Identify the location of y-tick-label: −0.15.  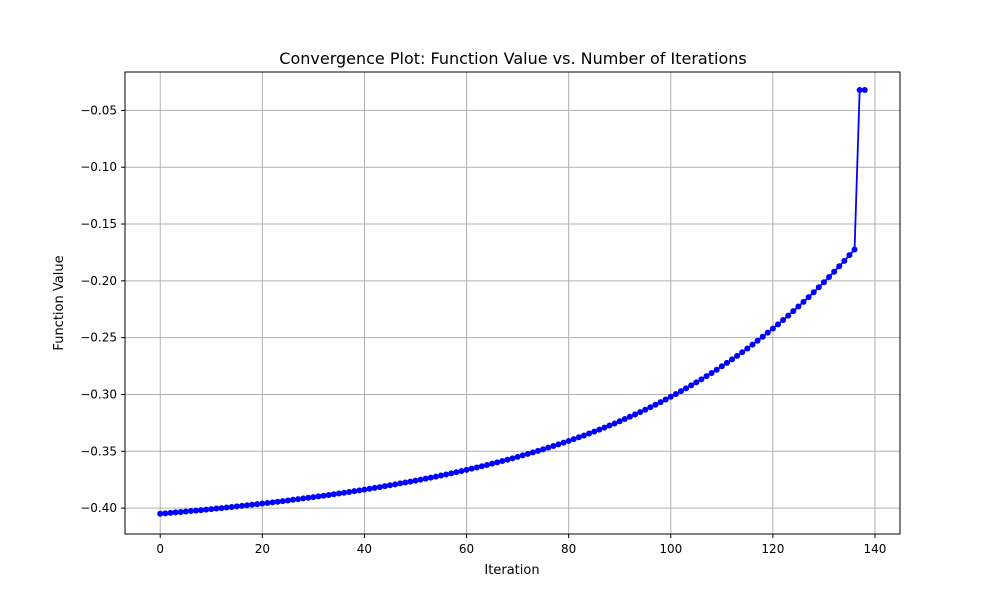
(98, 224).